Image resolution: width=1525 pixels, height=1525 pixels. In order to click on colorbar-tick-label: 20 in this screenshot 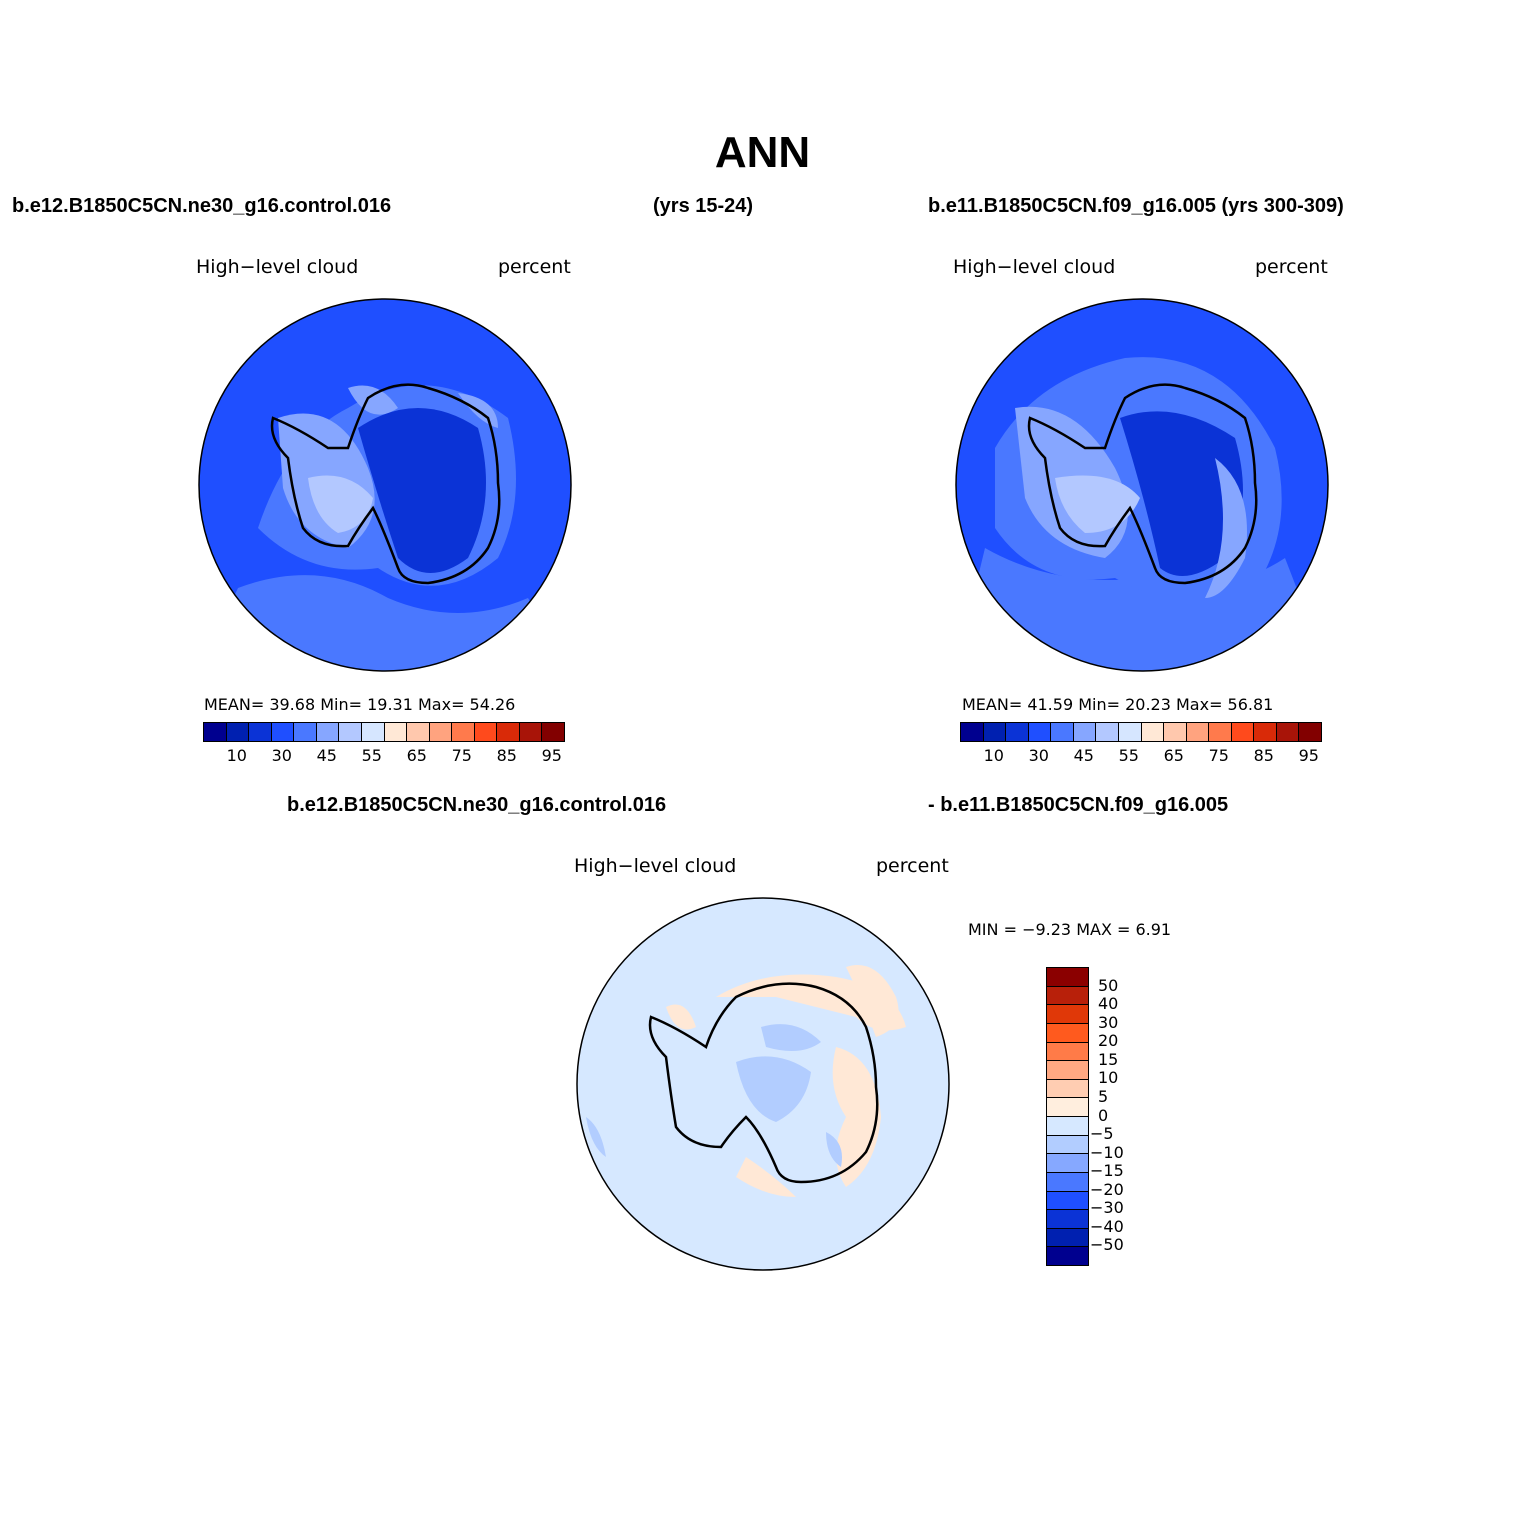, I will do `click(1108, 1041)`.